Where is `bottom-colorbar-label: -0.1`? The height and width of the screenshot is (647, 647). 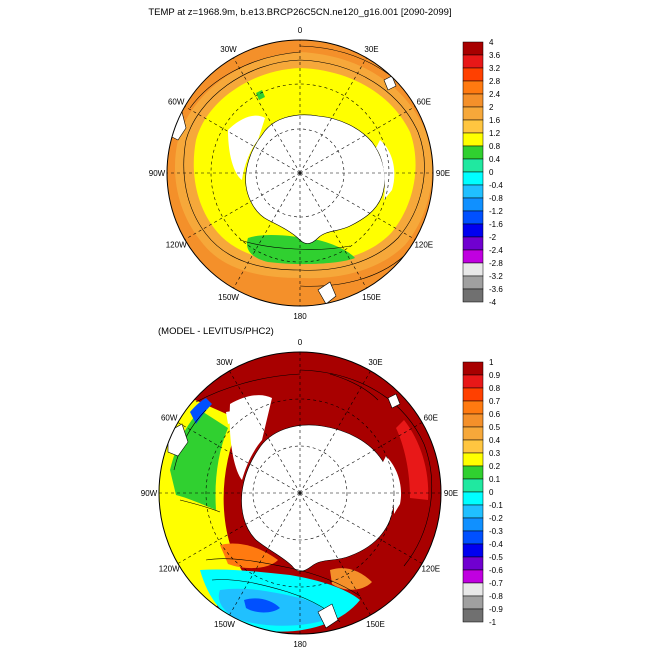
bottom-colorbar-label: -0.1 is located at coordinates (496, 505).